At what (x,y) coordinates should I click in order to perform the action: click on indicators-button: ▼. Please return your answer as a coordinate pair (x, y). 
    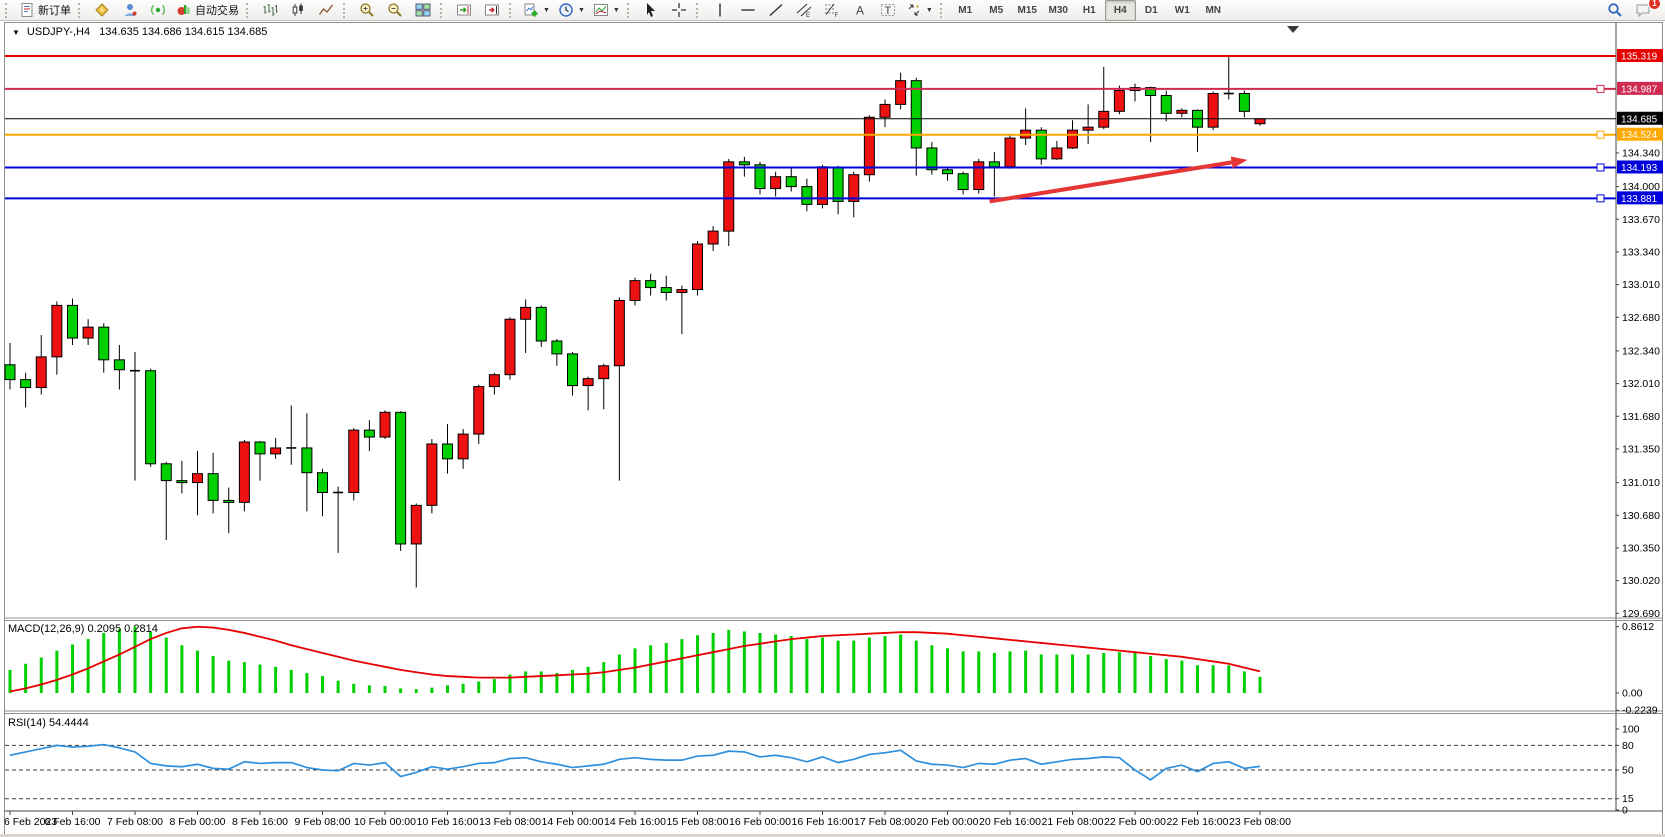
    Looking at the image, I should click on (536, 10).